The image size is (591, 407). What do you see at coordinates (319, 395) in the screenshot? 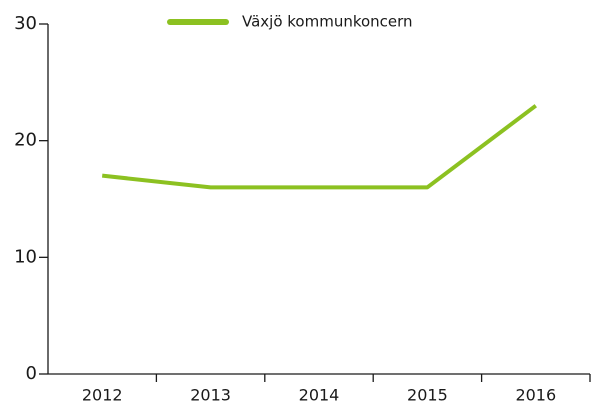
I see `x-tick-label: 2014` at bounding box center [319, 395].